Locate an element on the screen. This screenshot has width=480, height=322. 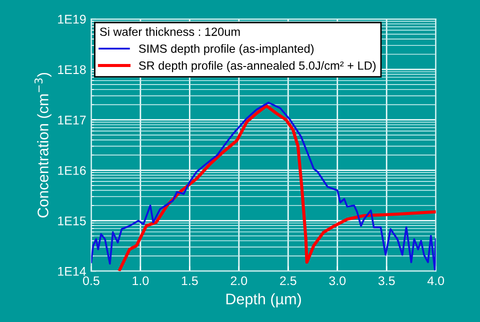
y-tick-label: 1E16 is located at coordinates (72, 170).